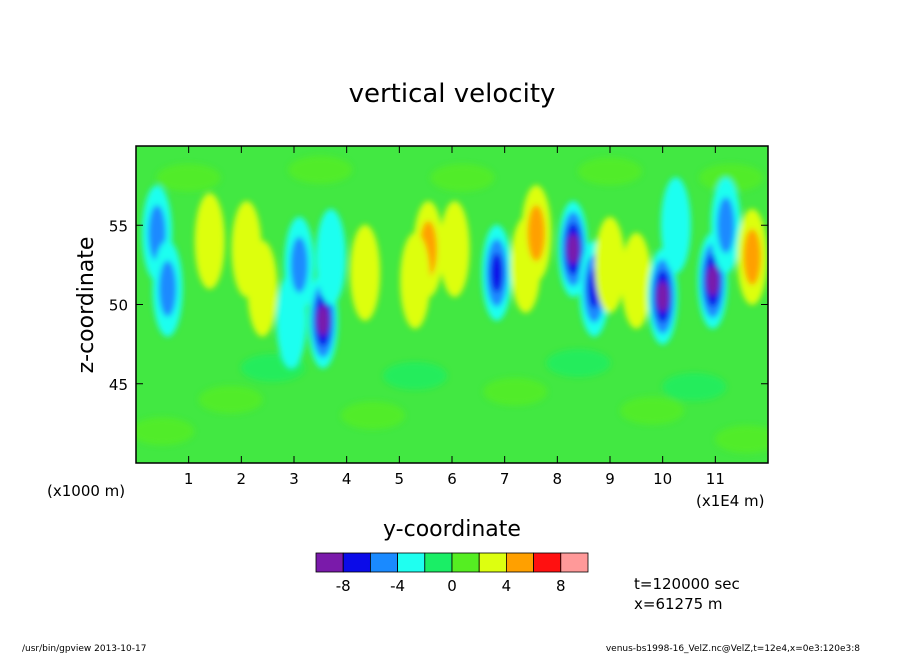 The height and width of the screenshot is (654, 904). I want to click on x-tick-label: 3, so click(294, 479).